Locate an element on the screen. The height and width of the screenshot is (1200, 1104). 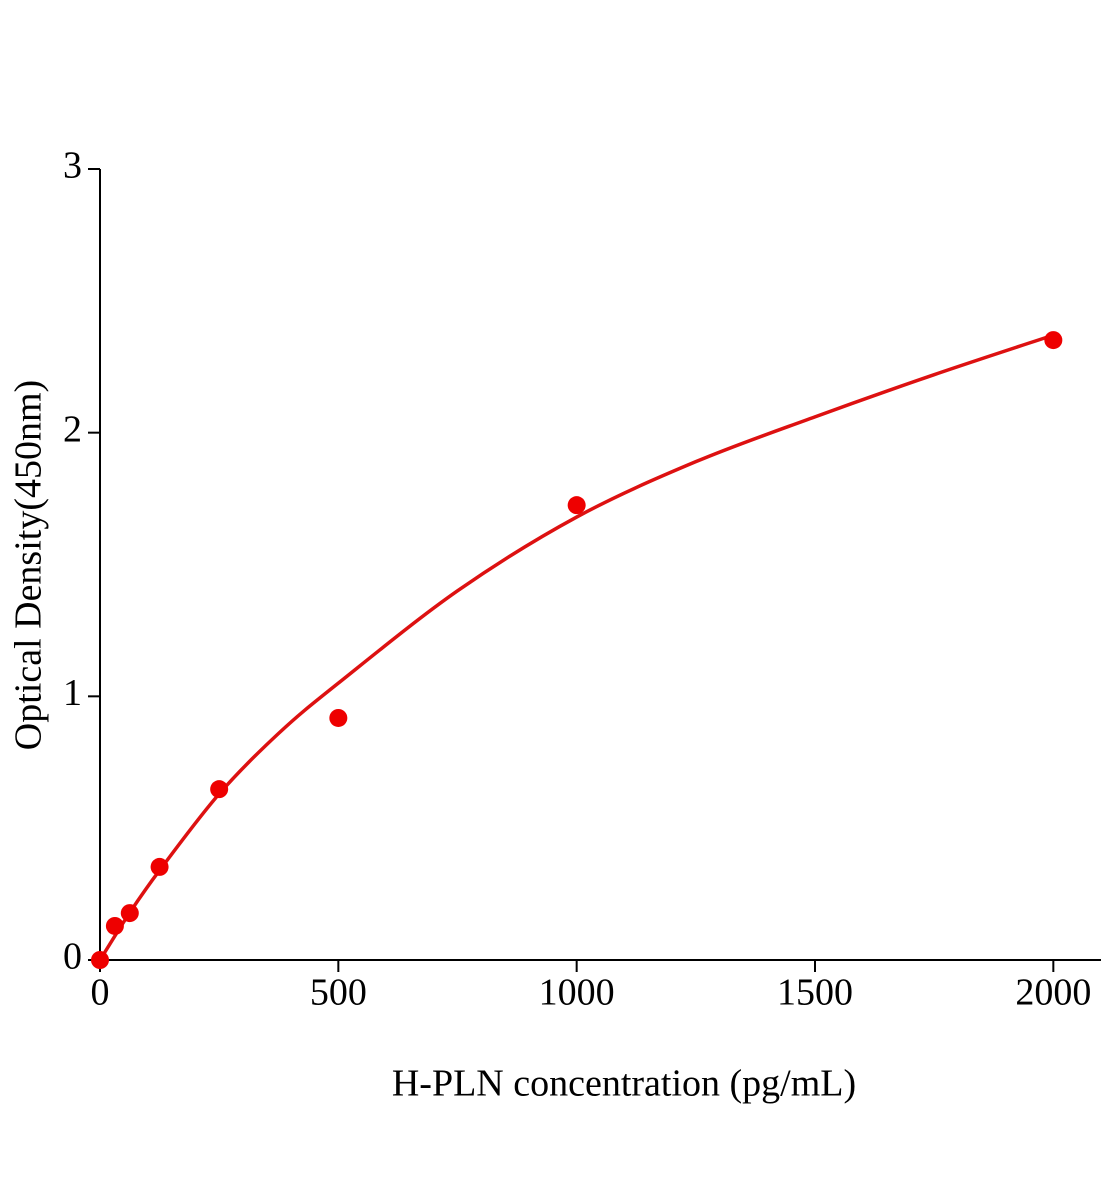
y-tick-label: 3 is located at coordinates (72, 166).